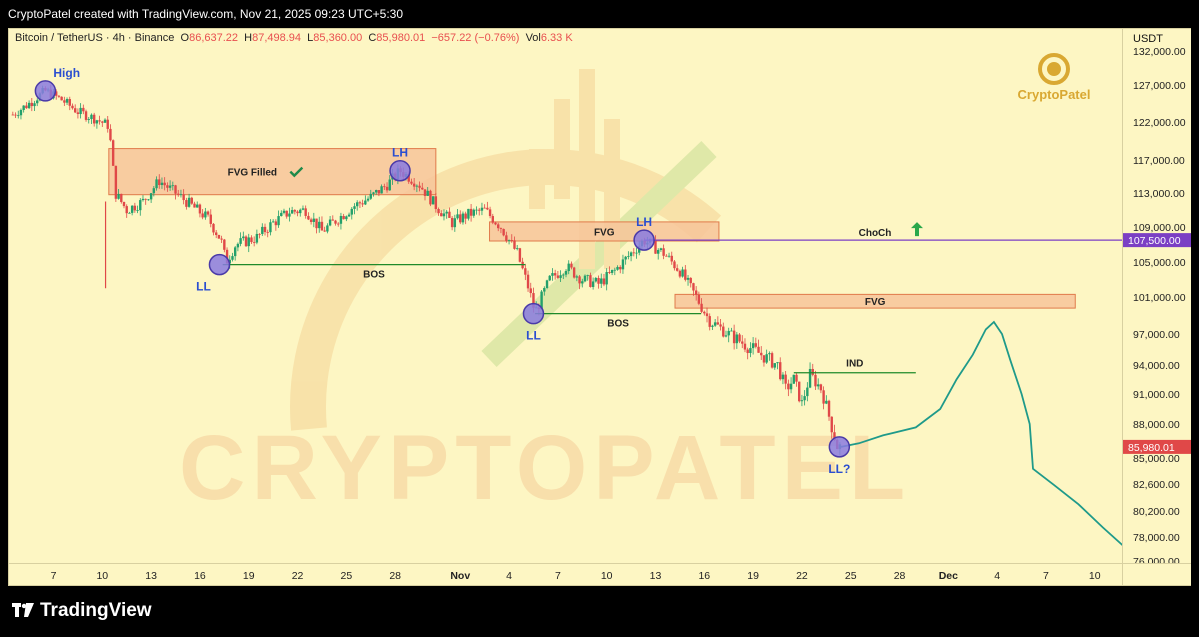 The image size is (1199, 637). I want to click on price-tick: 105,000.00, so click(1159, 263).